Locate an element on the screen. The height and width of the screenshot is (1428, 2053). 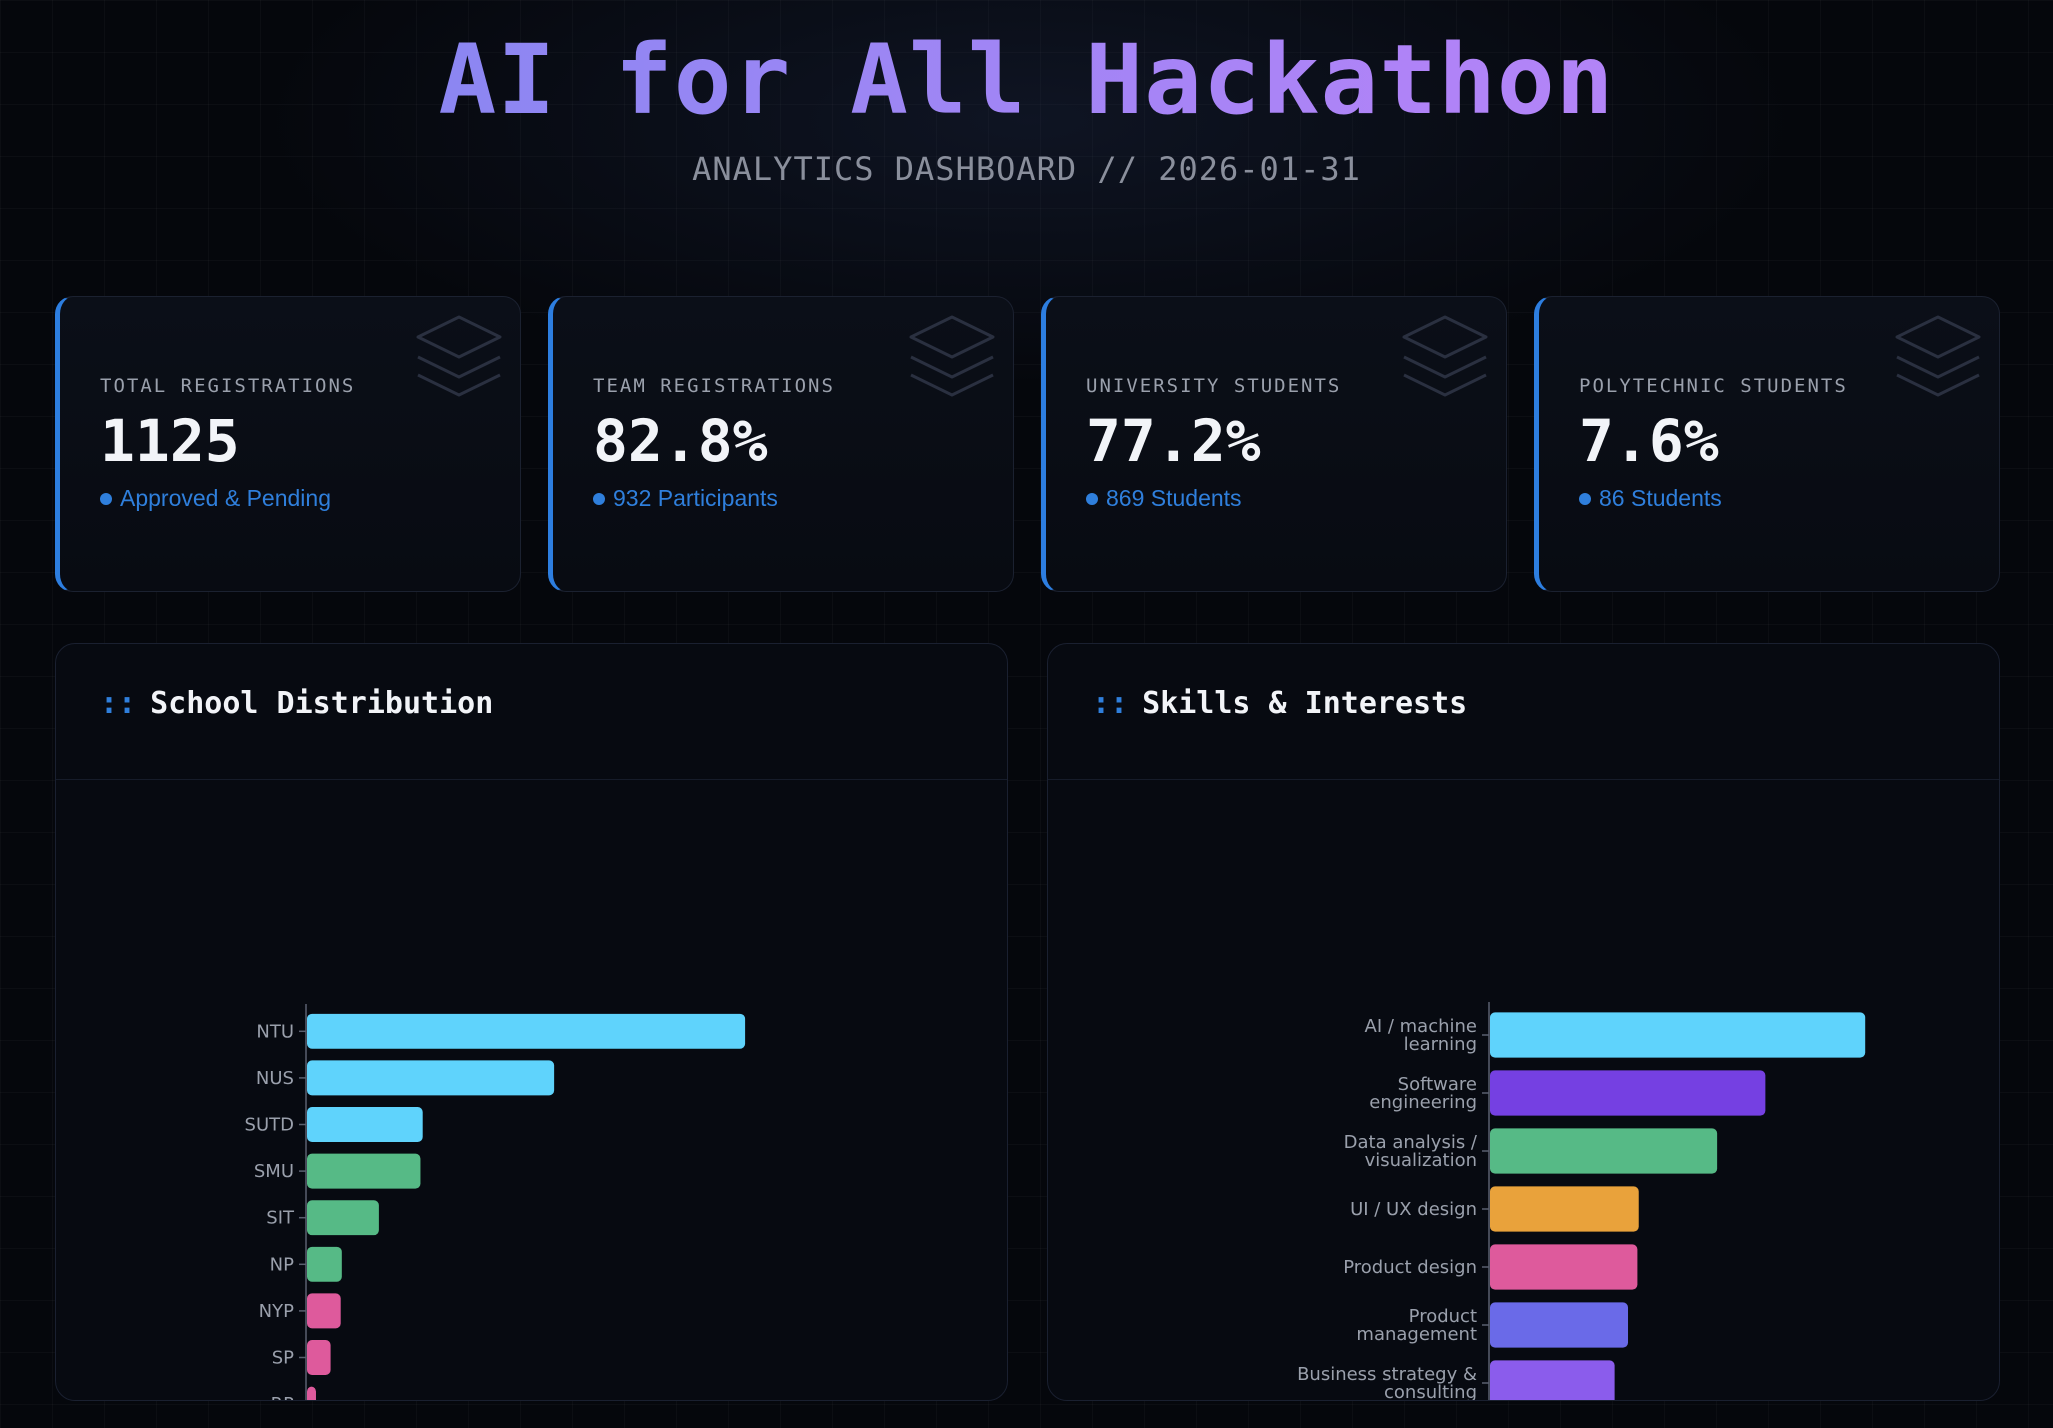
stat-value: 77.2% is located at coordinates (1173, 441).